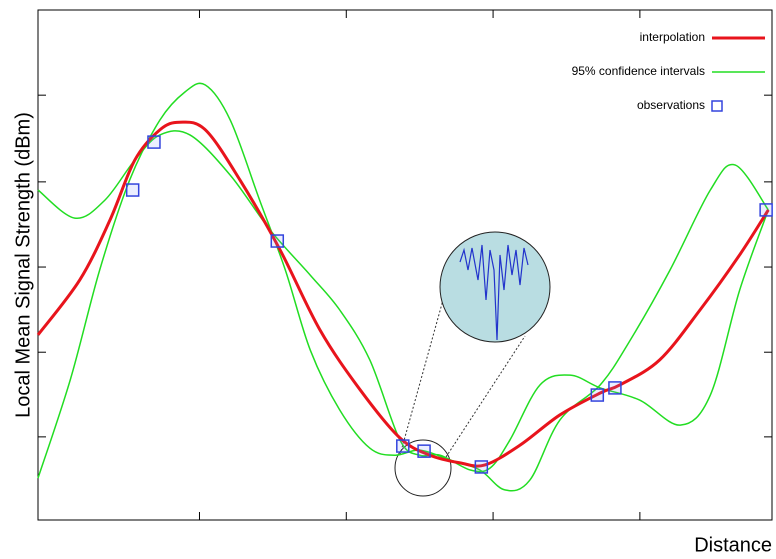  Describe the element at coordinates (423, 468) in the screenshot. I see `zoom-circle` at that location.